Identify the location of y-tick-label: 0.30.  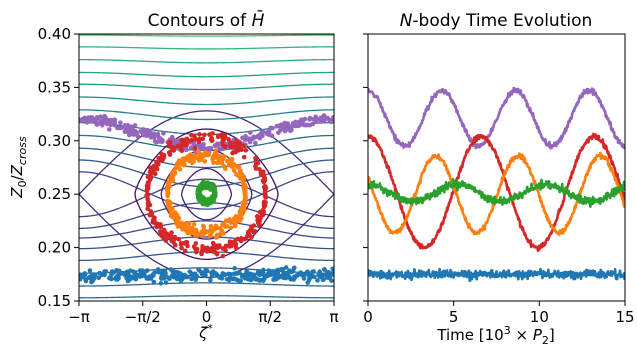
(54, 141).